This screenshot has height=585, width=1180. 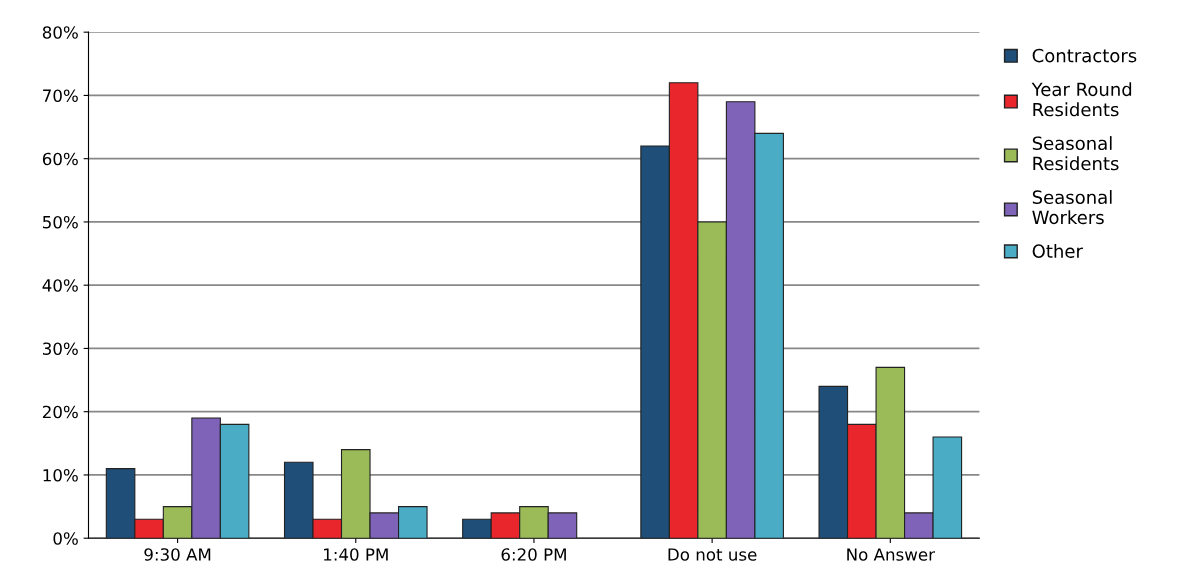 What do you see at coordinates (65, 538) in the screenshot?
I see `y-tick-label: 0%` at bounding box center [65, 538].